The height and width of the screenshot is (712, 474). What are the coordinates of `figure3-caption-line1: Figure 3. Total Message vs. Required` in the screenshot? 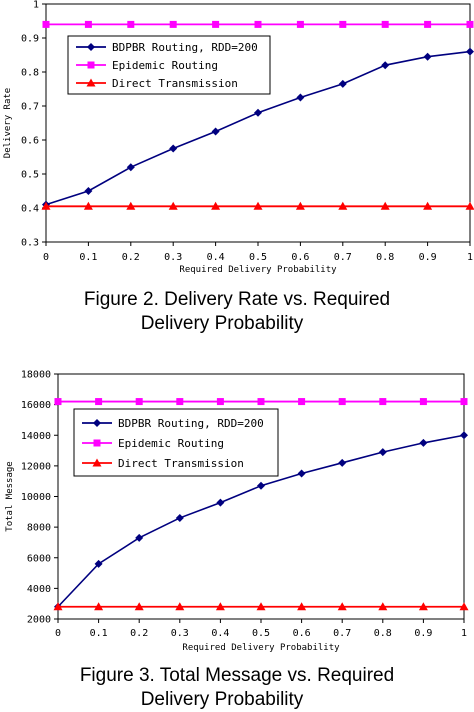 It's located at (237, 675).